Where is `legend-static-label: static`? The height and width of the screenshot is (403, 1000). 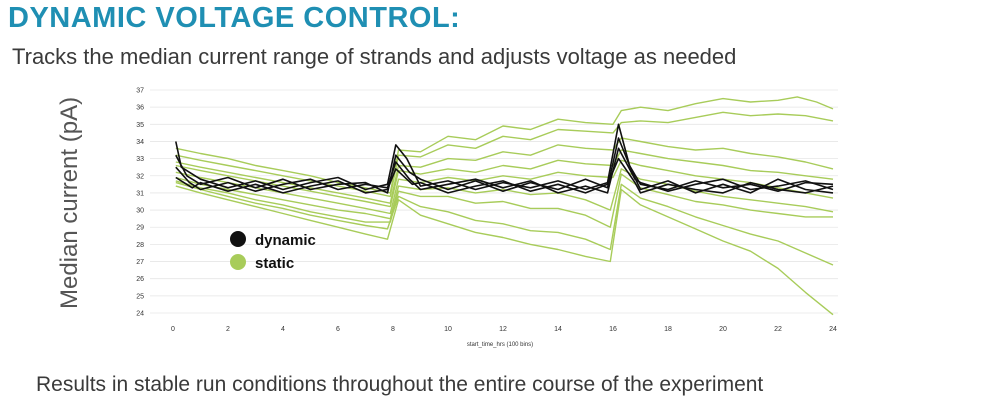
legend-static-label: static is located at coordinates (274, 263).